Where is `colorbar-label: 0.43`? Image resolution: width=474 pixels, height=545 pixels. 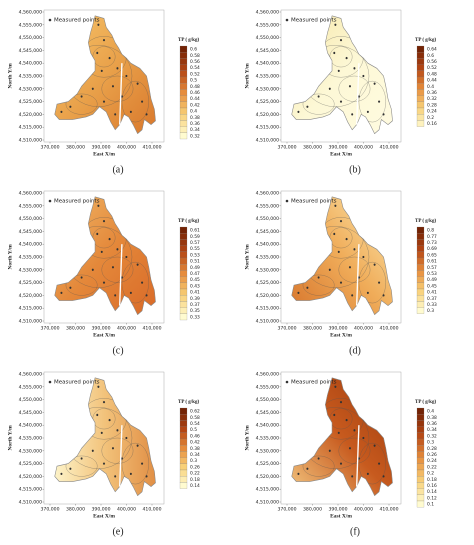 colorbar-label: 0.43 is located at coordinates (195, 286).